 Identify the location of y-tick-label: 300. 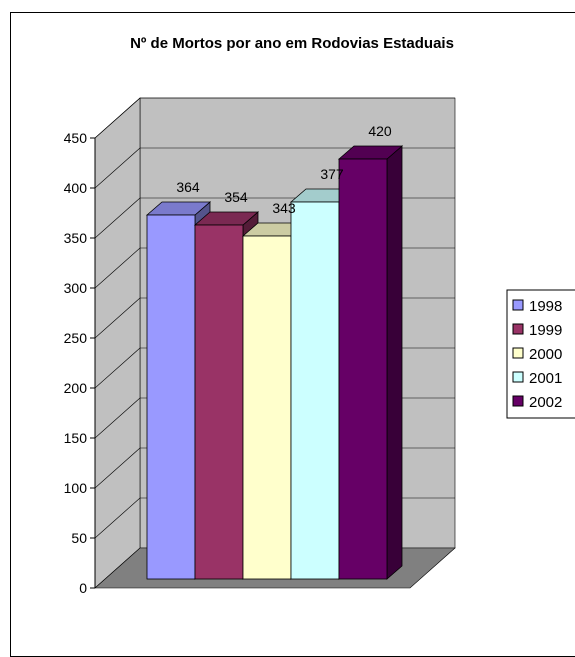
(76, 288).